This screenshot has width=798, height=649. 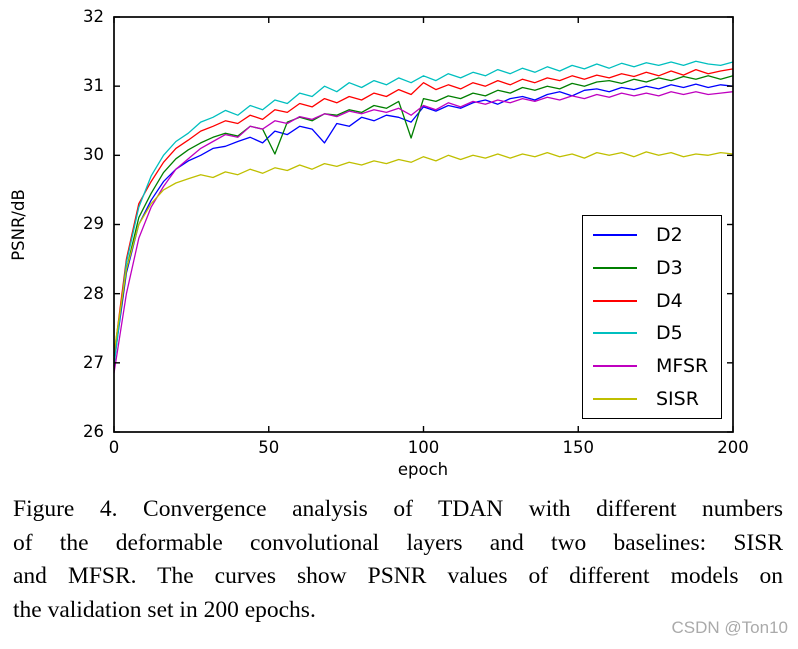 I want to click on legend-item: D3, so click(x=657, y=268).